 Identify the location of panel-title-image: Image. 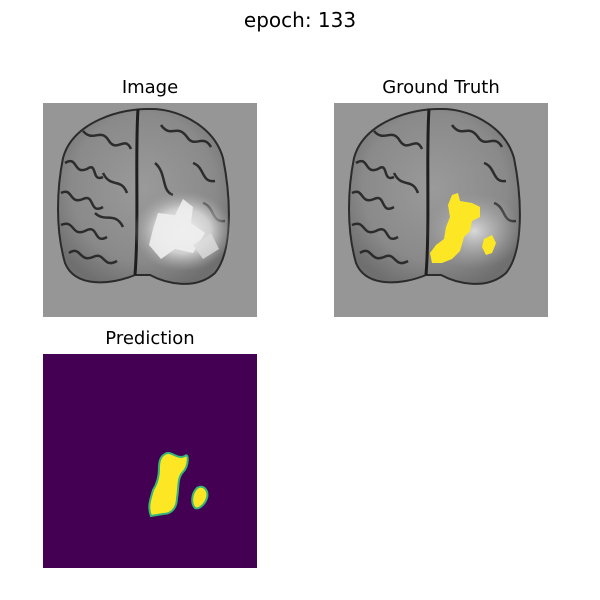
(150, 87).